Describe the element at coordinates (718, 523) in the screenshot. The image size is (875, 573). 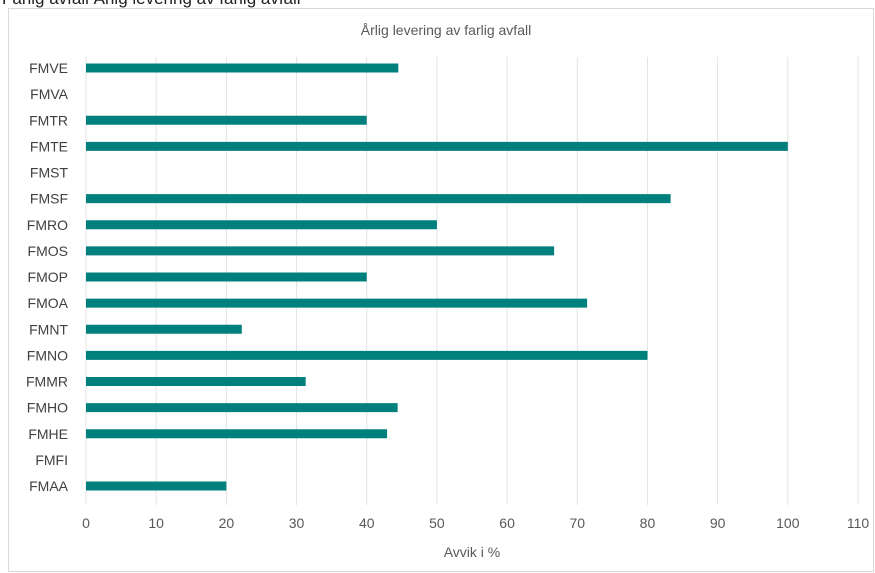
I see `x-tick-label: 90` at that location.